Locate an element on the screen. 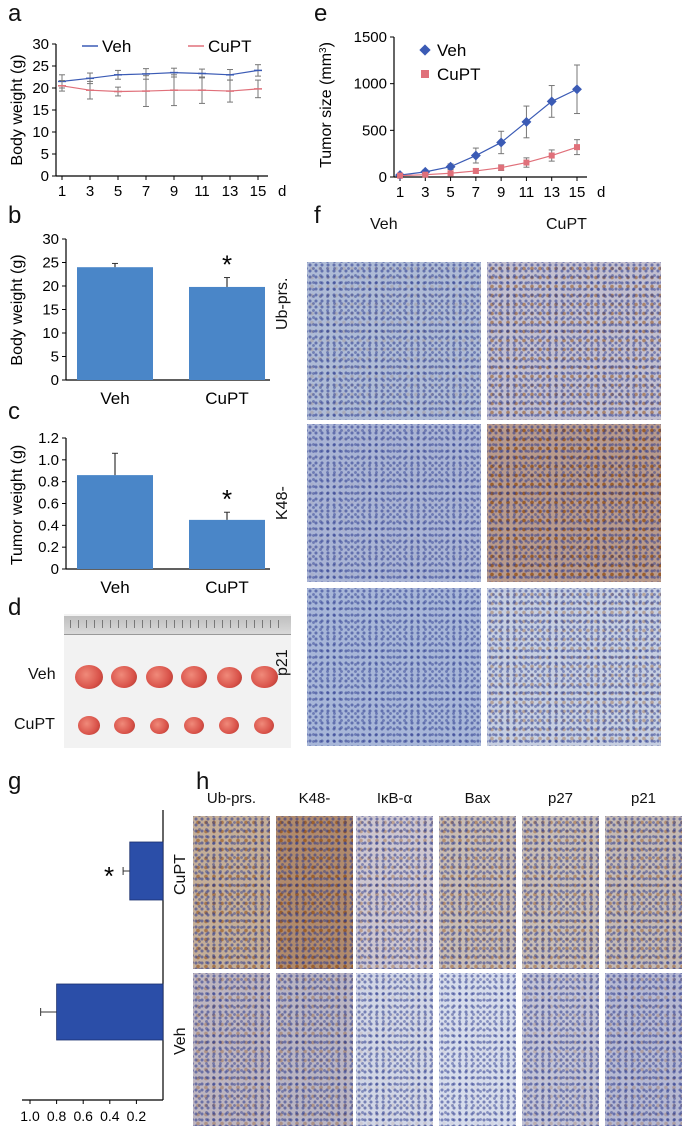  x-unit-label: d is located at coordinates (282, 191).